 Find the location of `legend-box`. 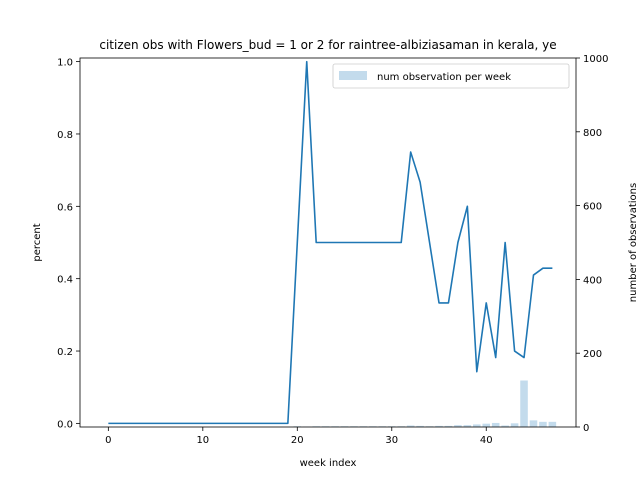

legend-box is located at coordinates (451, 76).